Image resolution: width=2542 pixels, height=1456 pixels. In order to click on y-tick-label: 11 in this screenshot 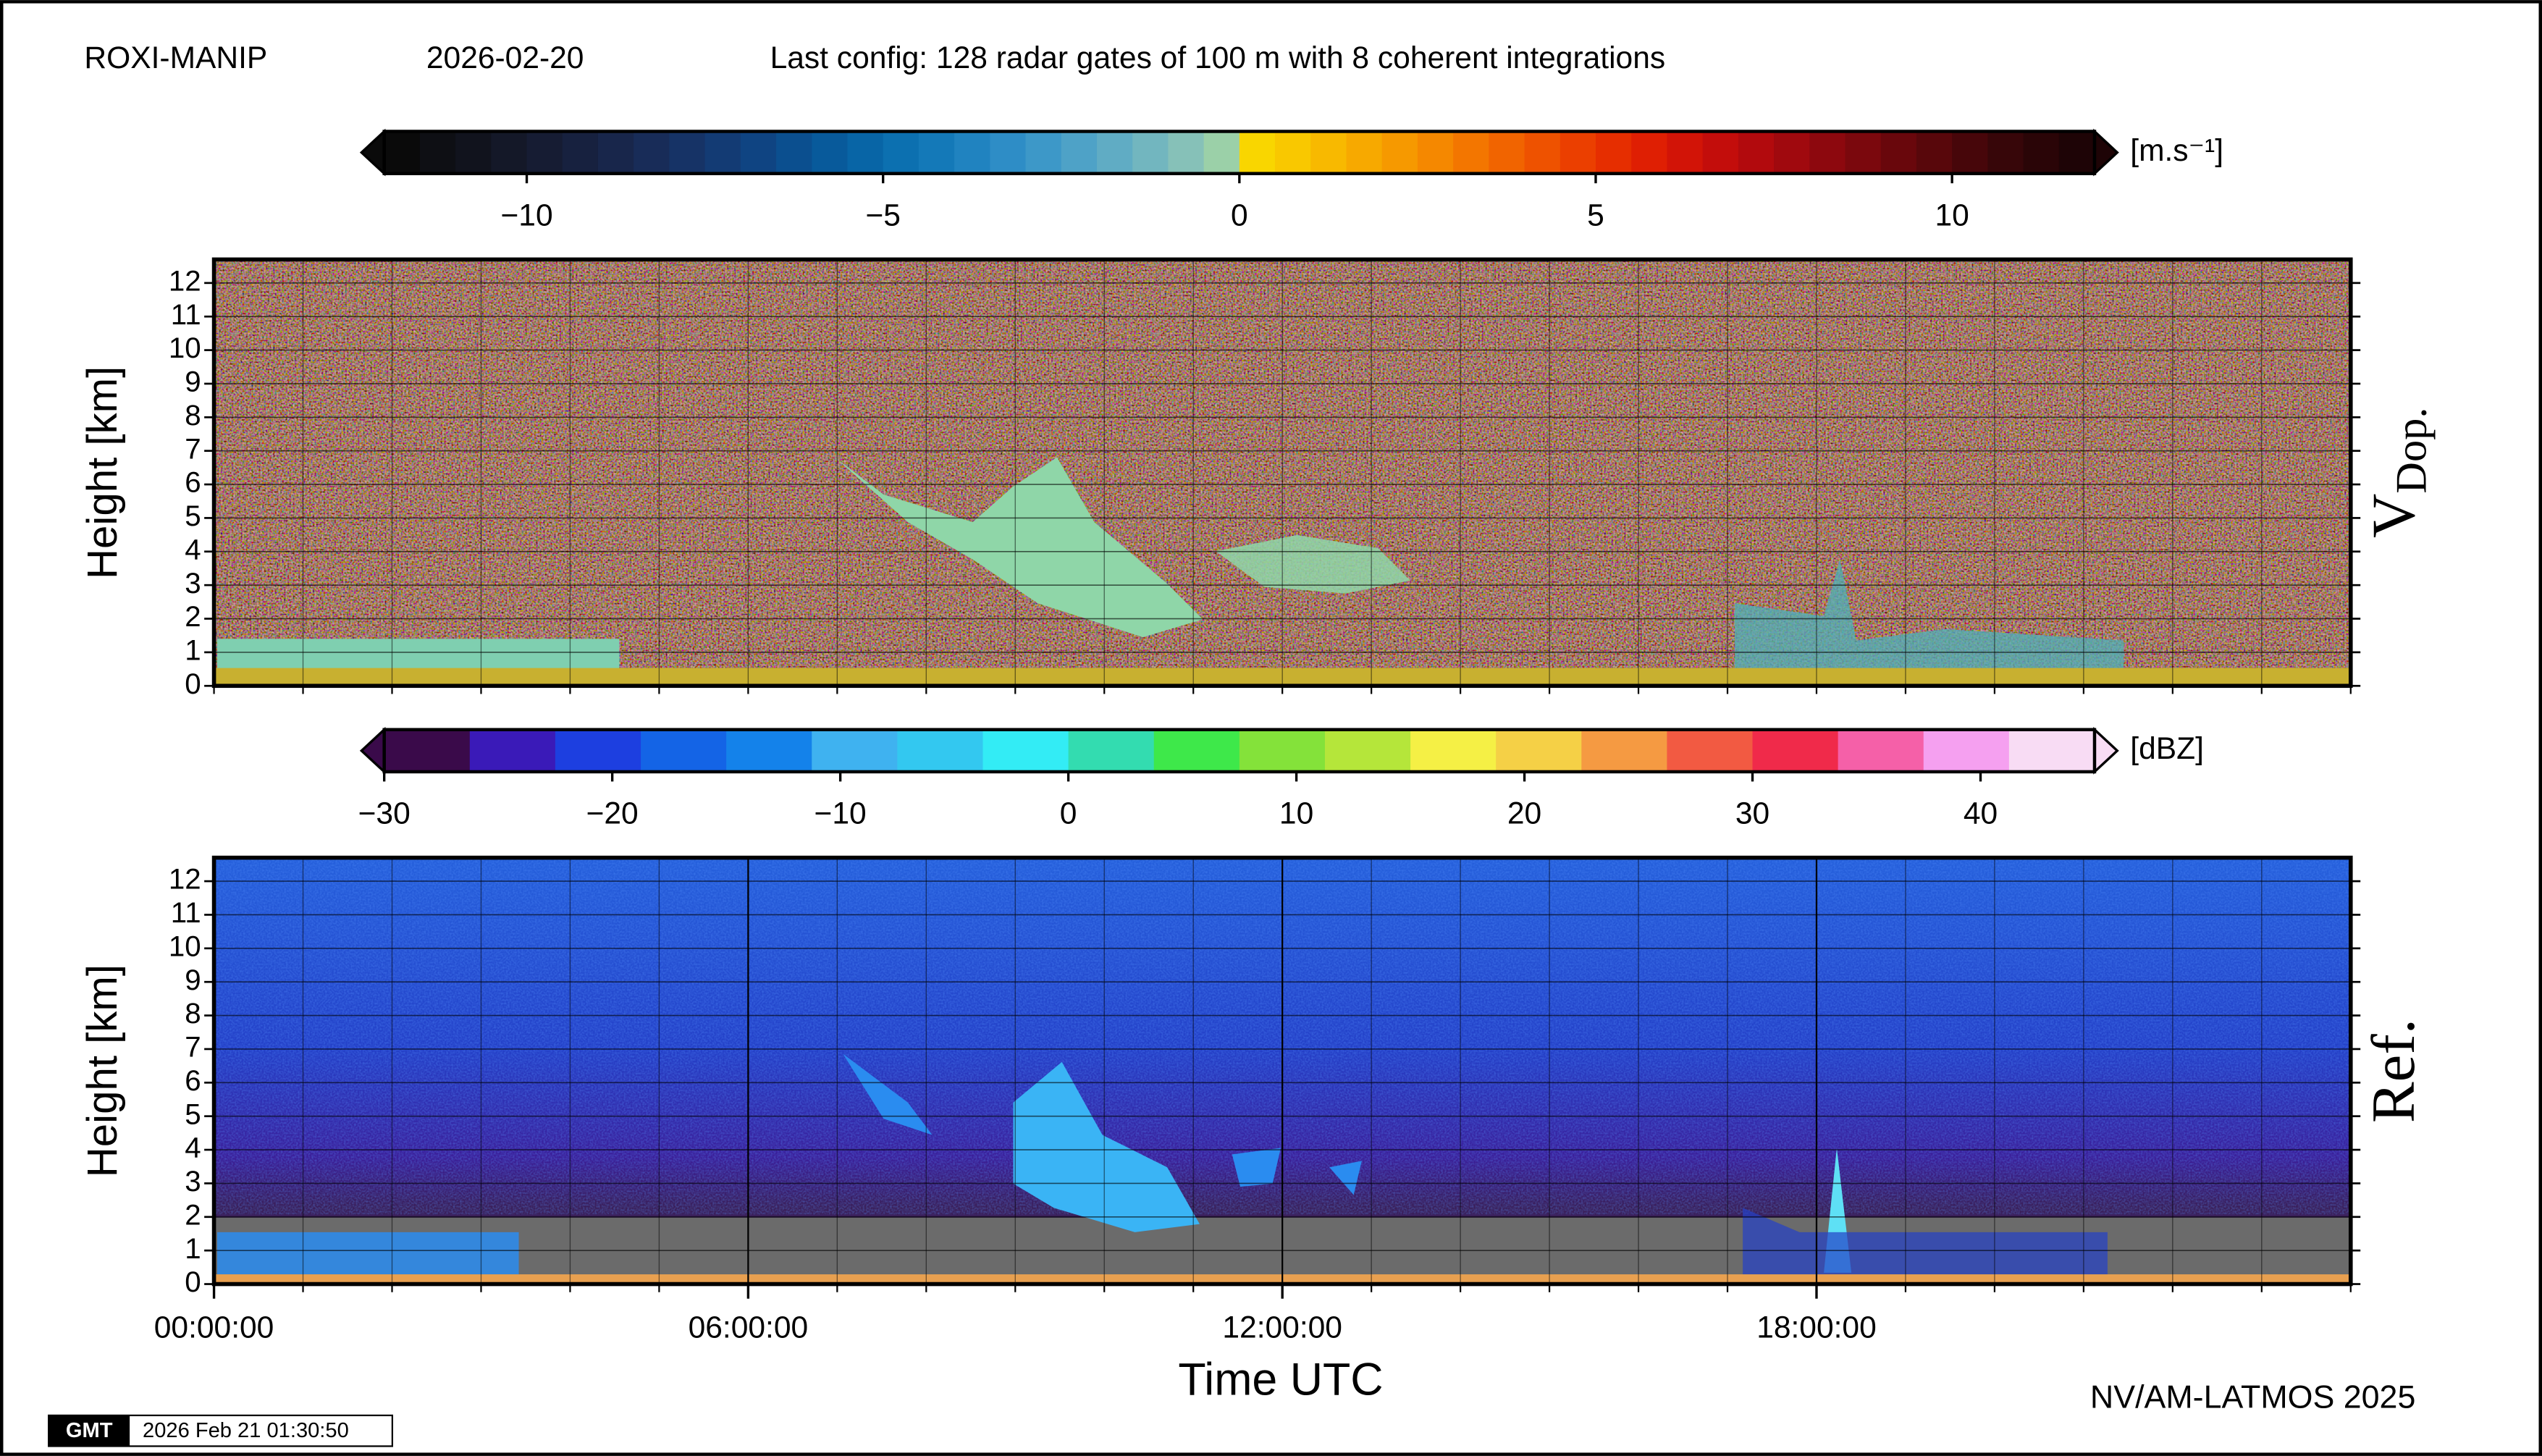, I will do `click(186, 315)`.